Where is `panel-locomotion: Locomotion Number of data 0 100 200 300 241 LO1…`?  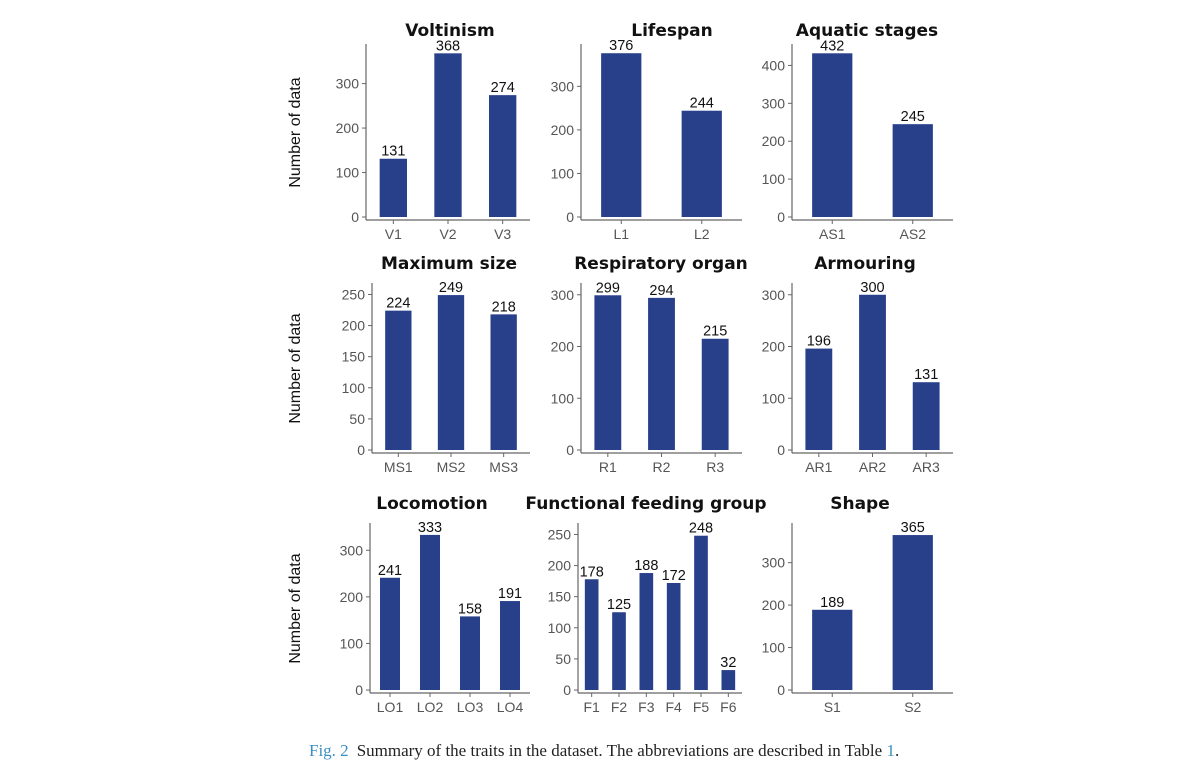
panel-locomotion: Locomotion Number of data 0 100 200 300 241 LO1… is located at coordinates (408, 604).